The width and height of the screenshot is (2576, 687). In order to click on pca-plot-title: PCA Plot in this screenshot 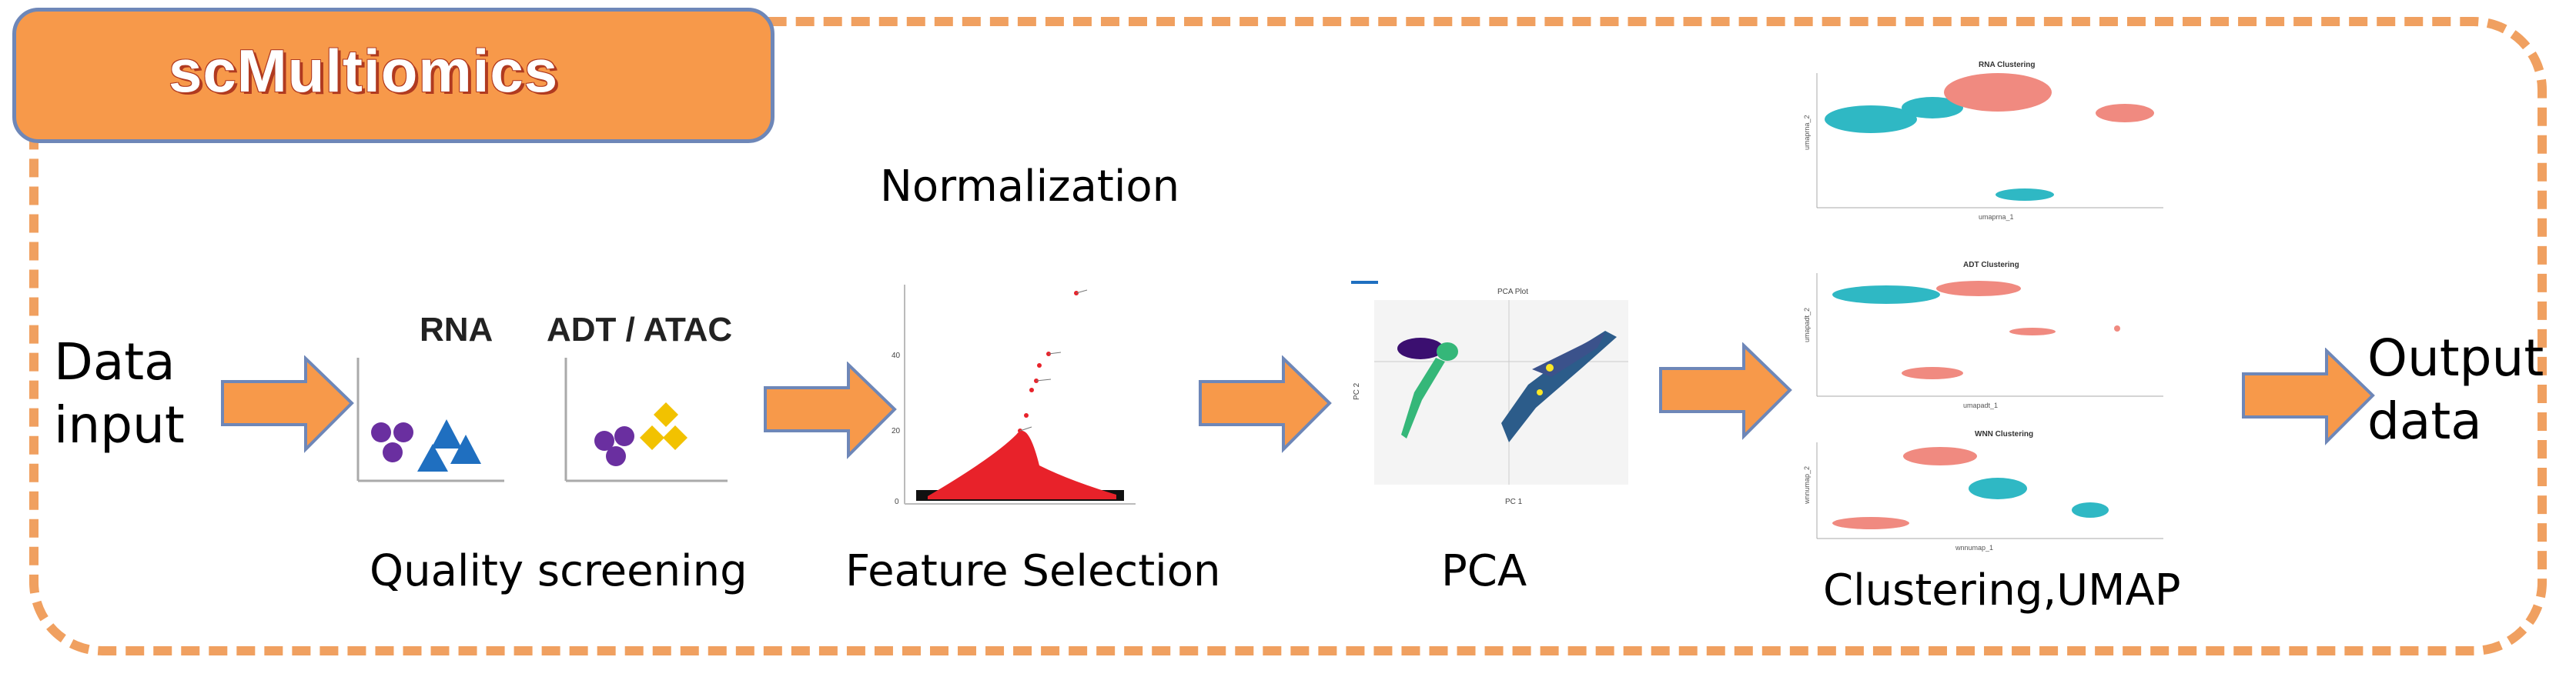, I will do `click(1513, 292)`.